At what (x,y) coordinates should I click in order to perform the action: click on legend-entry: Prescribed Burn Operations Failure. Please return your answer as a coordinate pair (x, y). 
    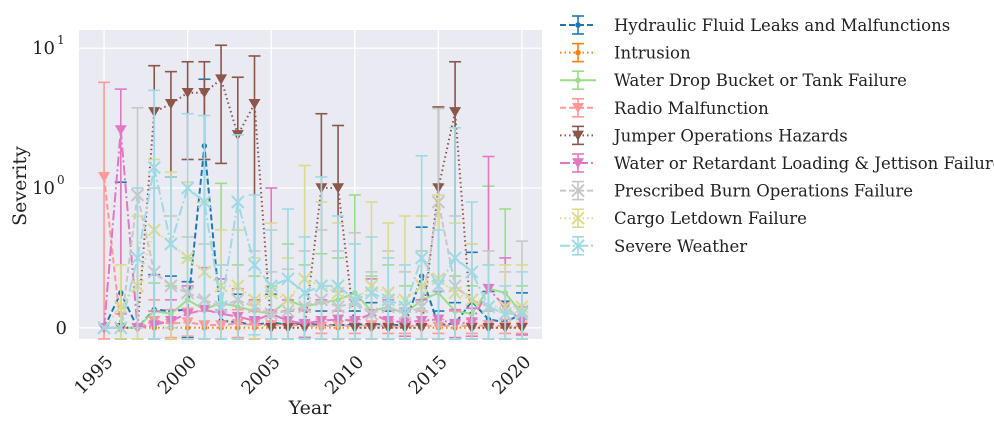
    Looking at the image, I should click on (736, 190).